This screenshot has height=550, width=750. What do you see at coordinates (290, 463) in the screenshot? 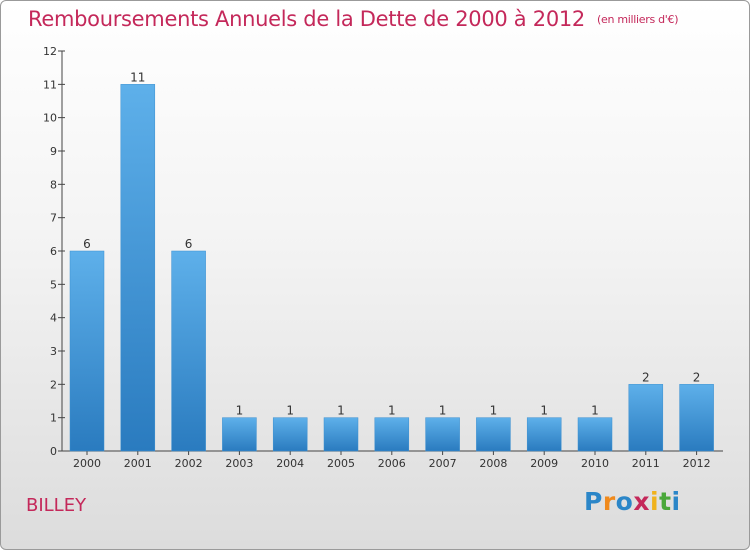
I see `x-tick-label: 2004` at bounding box center [290, 463].